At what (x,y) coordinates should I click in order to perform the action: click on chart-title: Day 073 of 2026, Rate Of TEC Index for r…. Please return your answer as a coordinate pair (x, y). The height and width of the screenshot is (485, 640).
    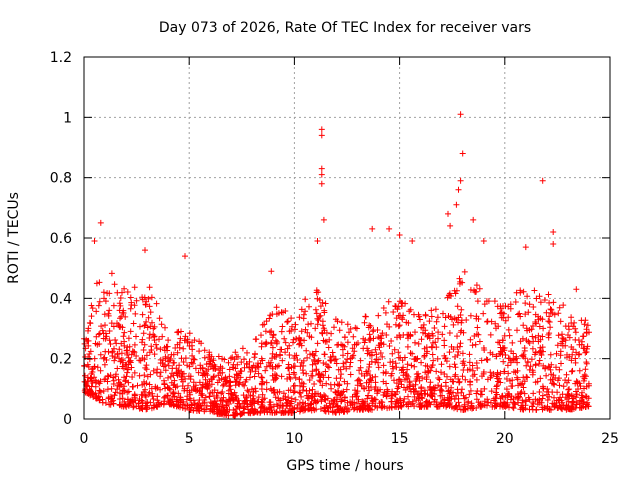
    Looking at the image, I should click on (345, 28).